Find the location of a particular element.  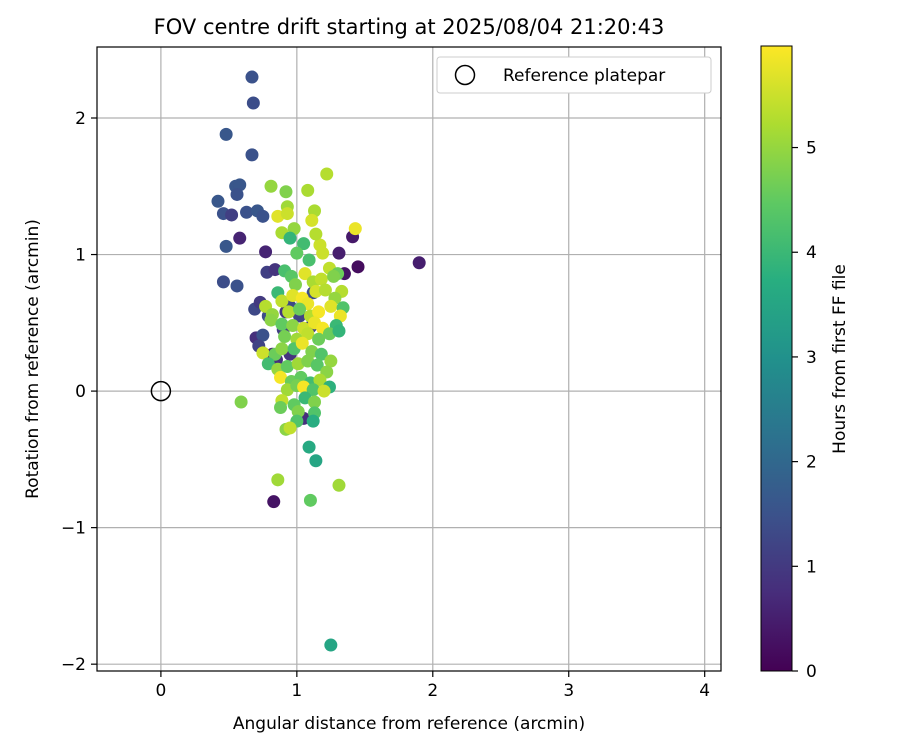

legend: Reference platepar is located at coordinates (574, 75).